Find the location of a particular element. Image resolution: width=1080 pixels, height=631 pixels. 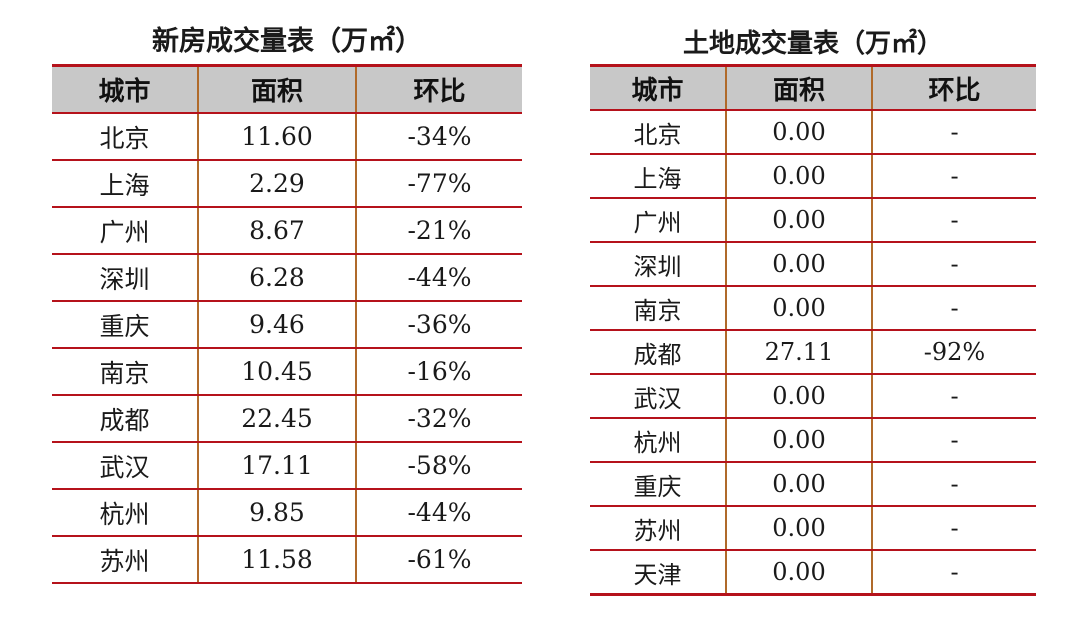

table-row: 深圳 6.28 -44% is located at coordinates (287, 278).